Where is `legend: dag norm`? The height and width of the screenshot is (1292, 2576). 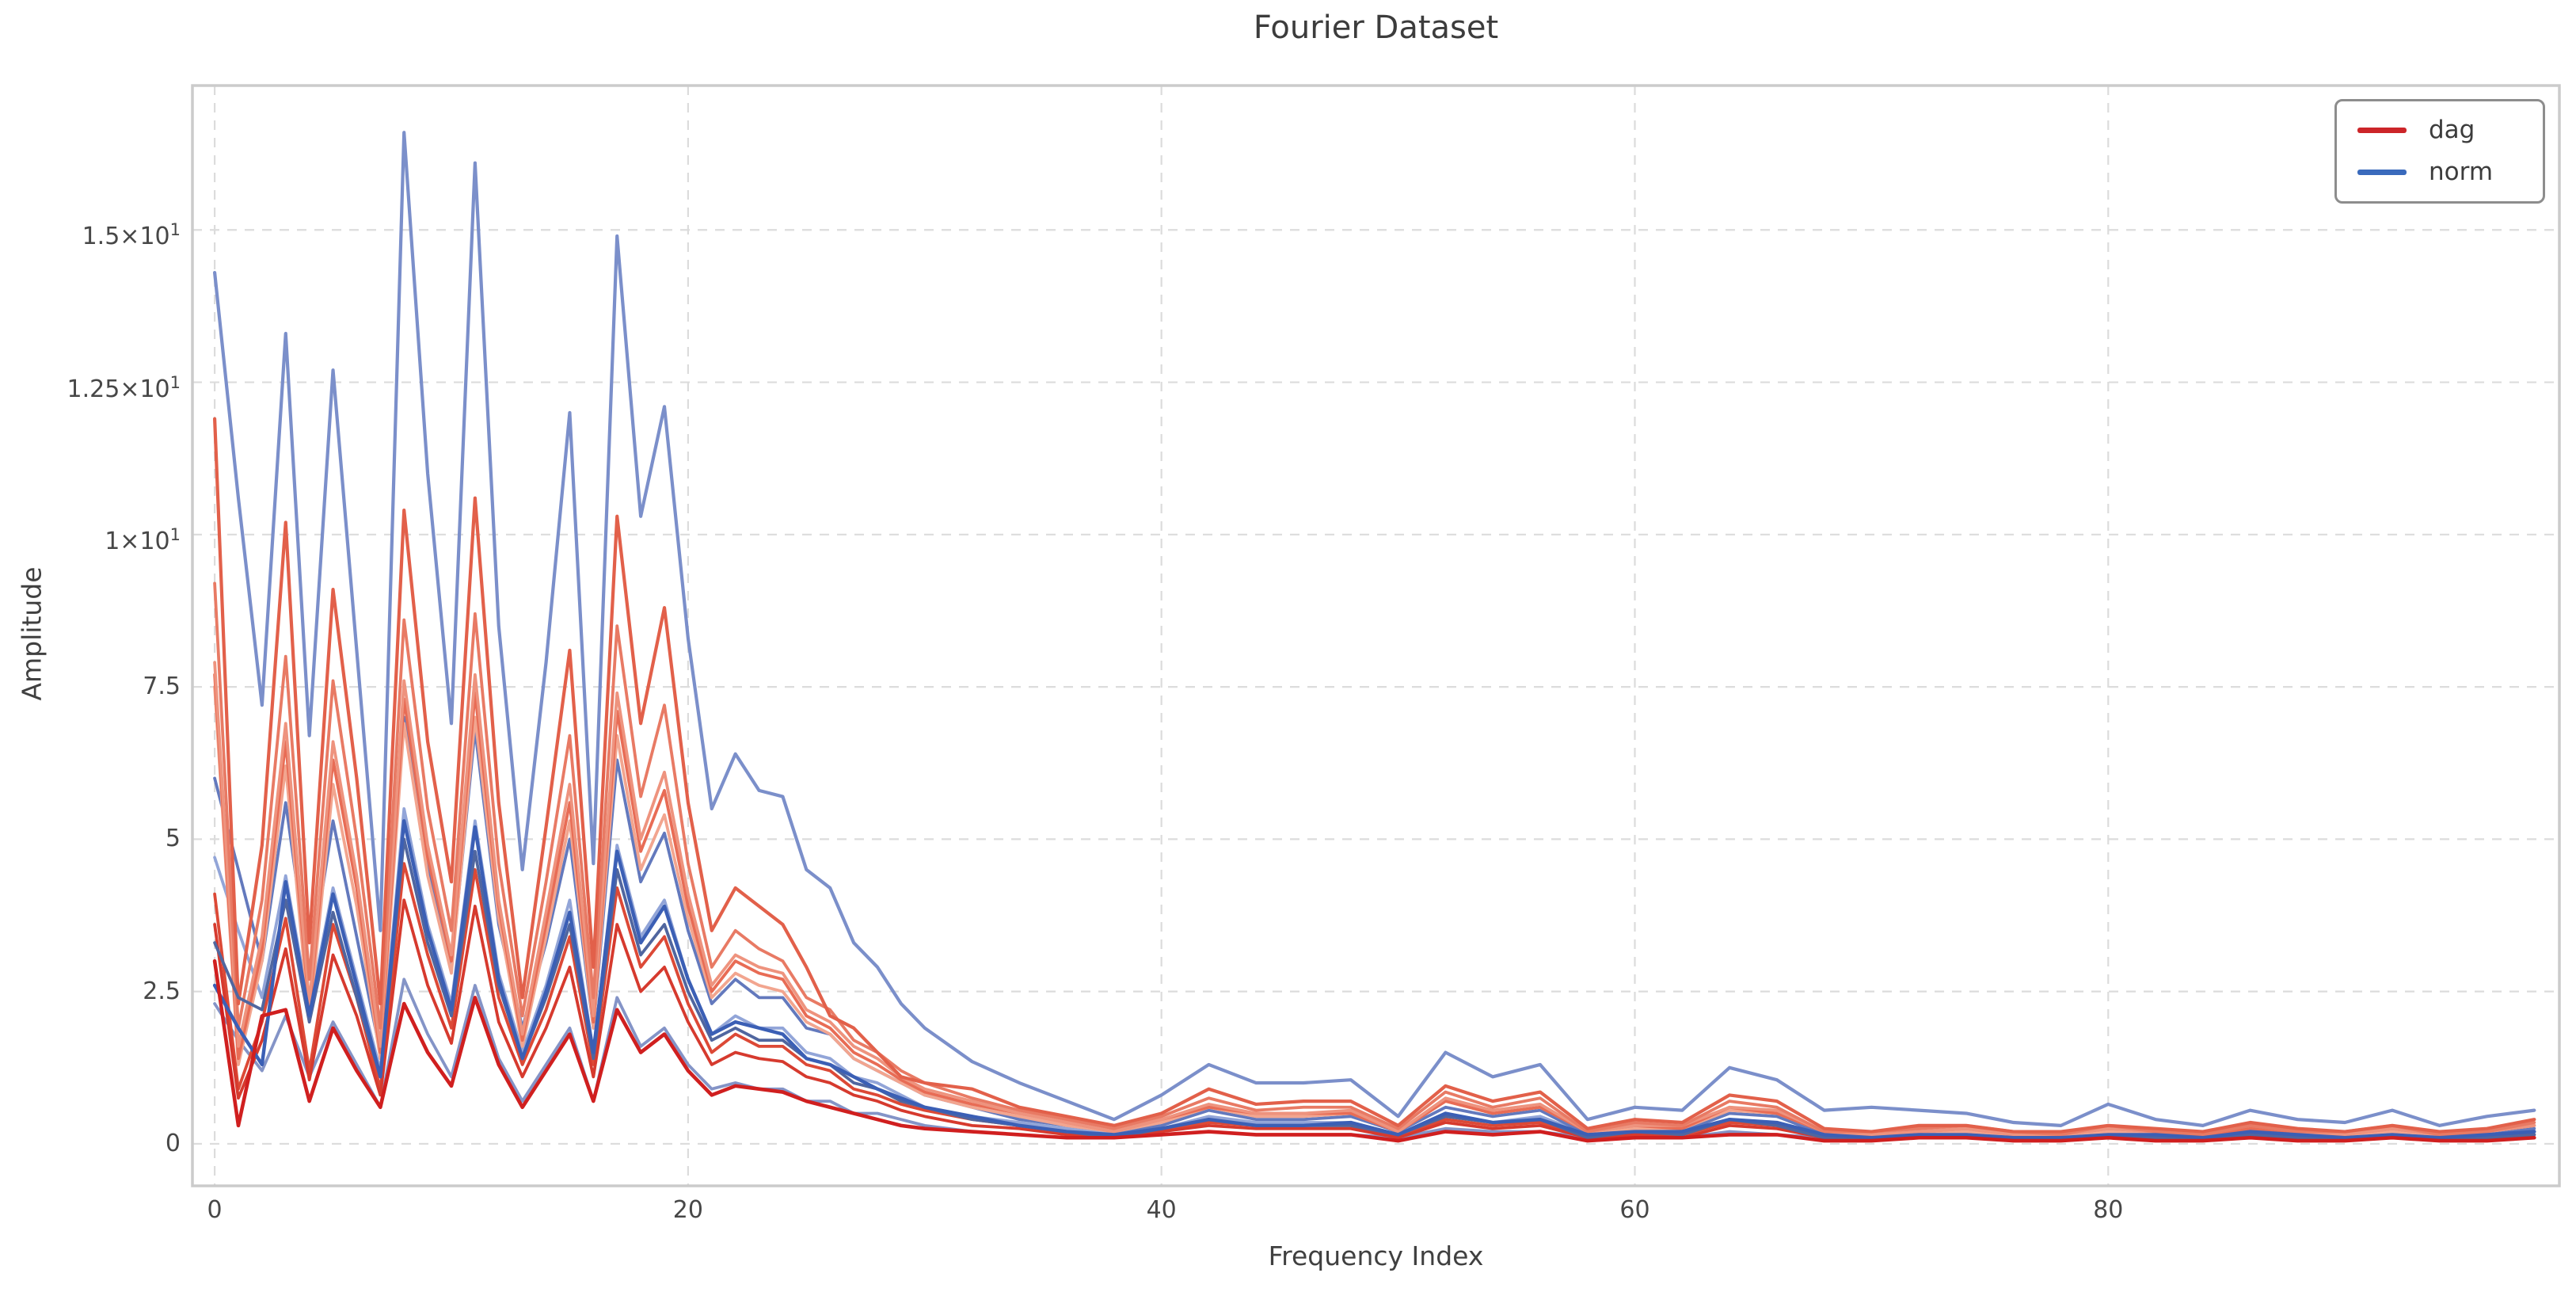 legend: dag norm is located at coordinates (2439, 151).